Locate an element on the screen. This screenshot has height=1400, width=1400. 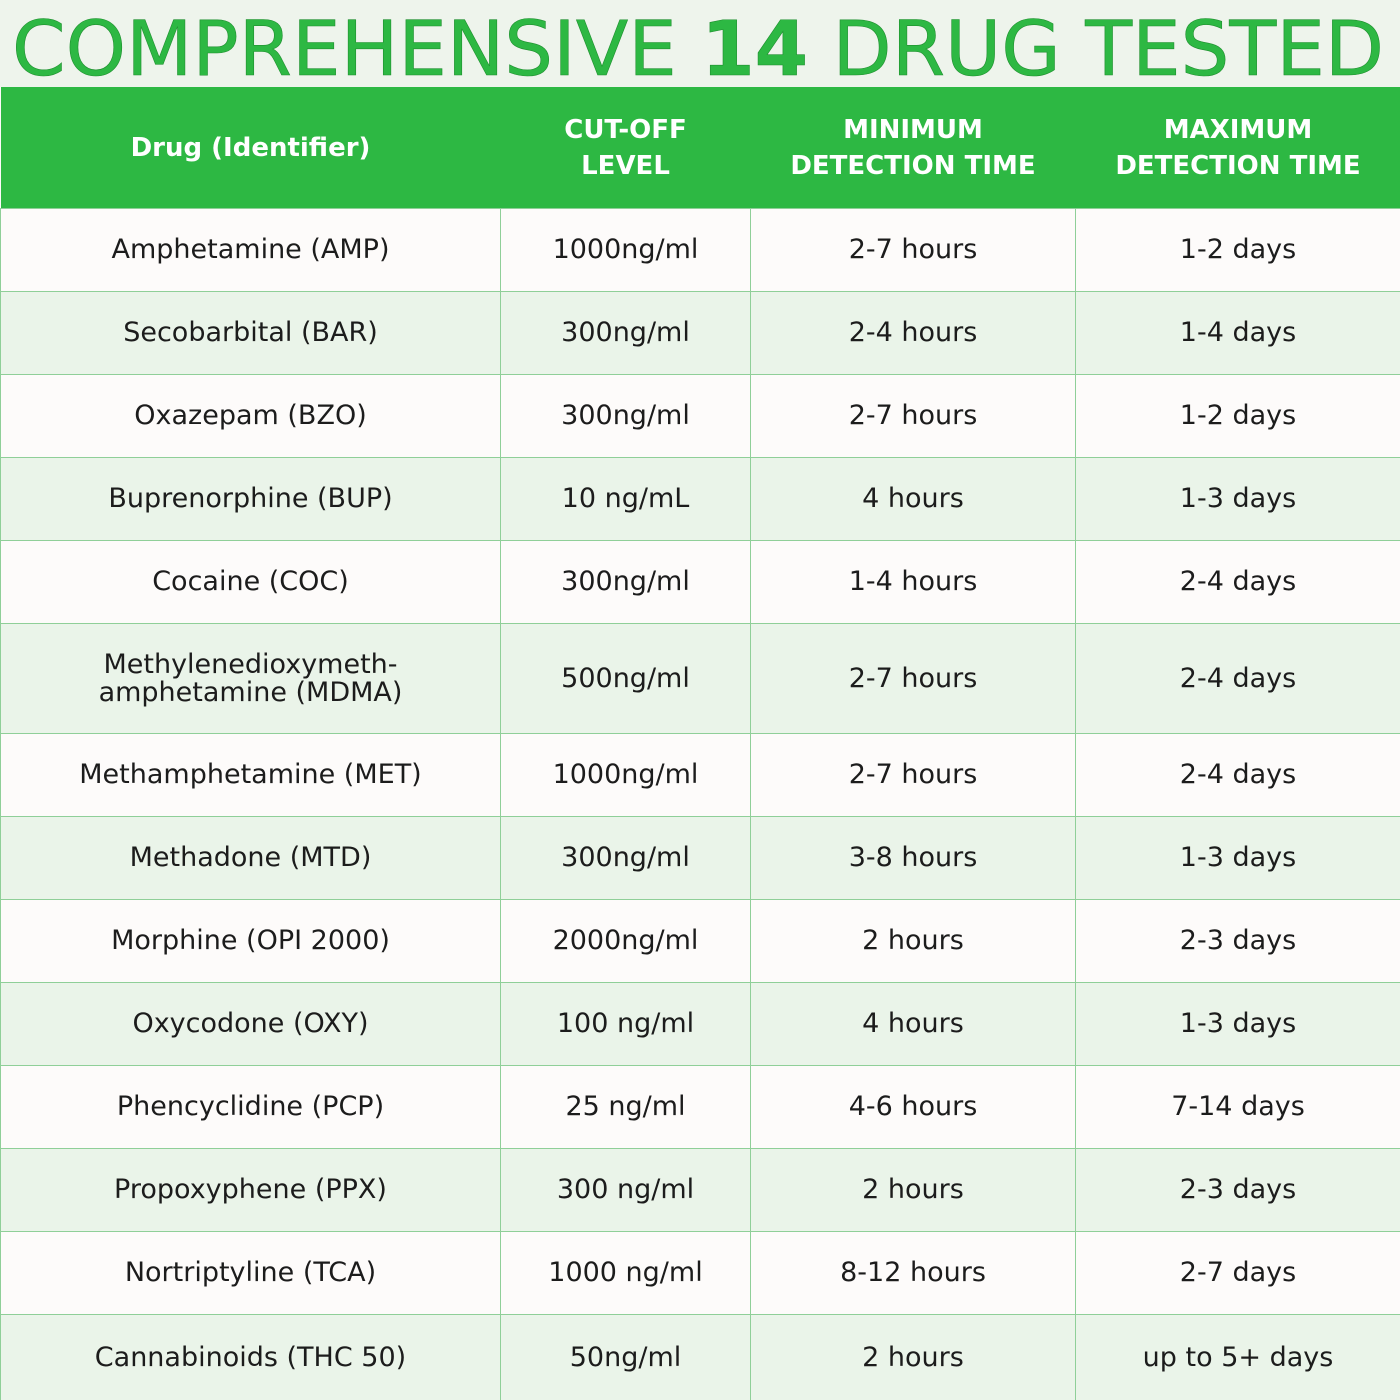
table-cell: 2-7 days is located at coordinates (1237, 1273).